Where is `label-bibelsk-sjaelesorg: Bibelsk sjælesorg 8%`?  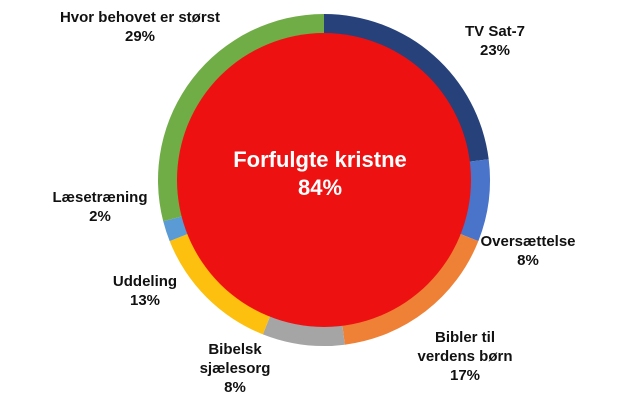 label-bibelsk-sjaelesorg: Bibelsk sjælesorg 8% is located at coordinates (235, 368).